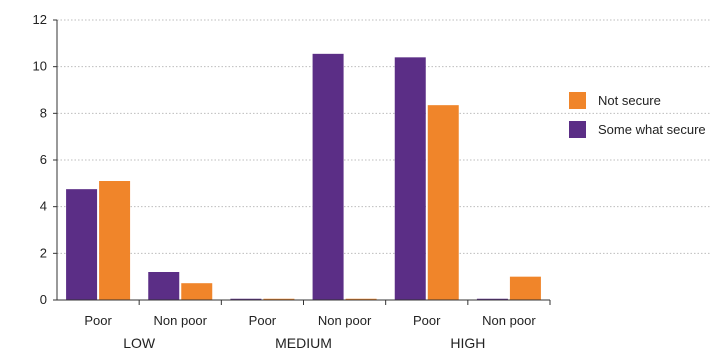 The width and height of the screenshot is (728, 351). I want to click on y-axis-ticks: 0 2 4 6 8 10 12, so click(45, 159).